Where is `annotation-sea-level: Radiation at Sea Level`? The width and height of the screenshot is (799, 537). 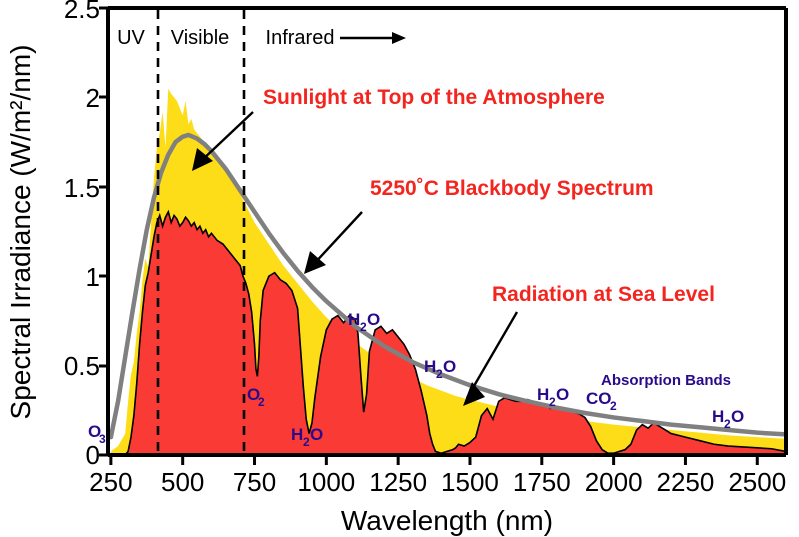 annotation-sea-level: Radiation at Sea Level is located at coordinates (603, 294).